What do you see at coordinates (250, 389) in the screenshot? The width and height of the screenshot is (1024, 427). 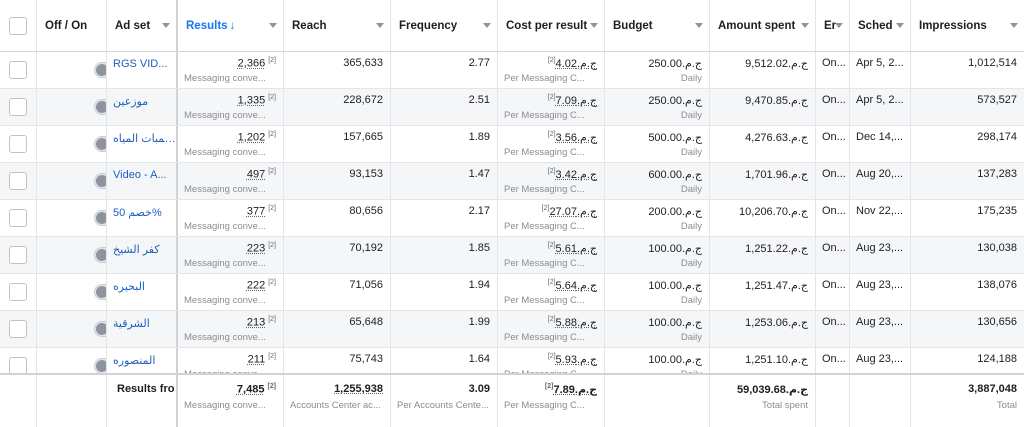 I see `summary-results-number: 7,485` at bounding box center [250, 389].